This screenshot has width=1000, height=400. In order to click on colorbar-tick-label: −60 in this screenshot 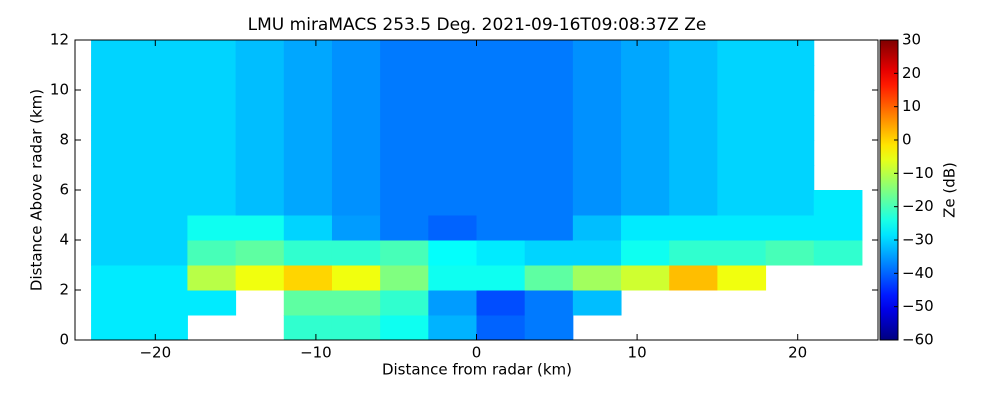, I will do `click(918, 340)`.